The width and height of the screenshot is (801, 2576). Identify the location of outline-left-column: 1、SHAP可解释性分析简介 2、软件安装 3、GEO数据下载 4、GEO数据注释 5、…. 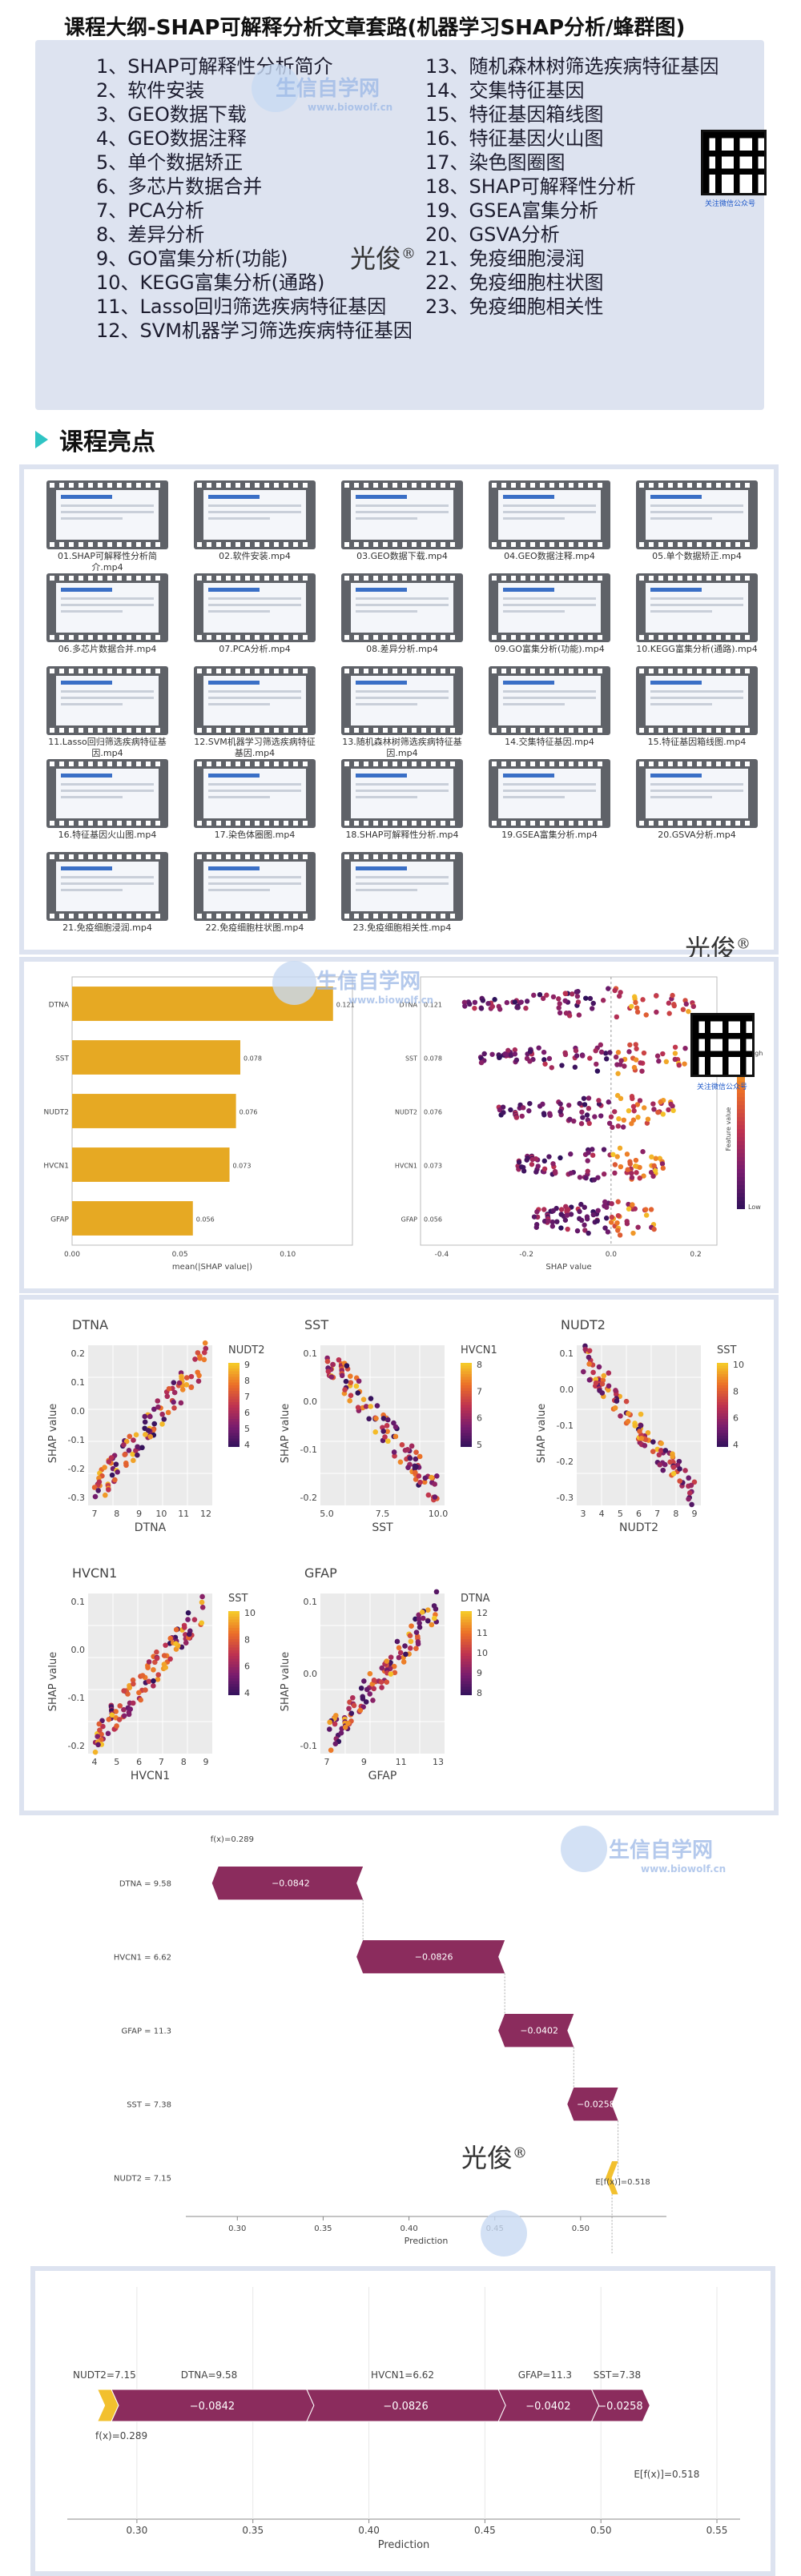
(254, 198).